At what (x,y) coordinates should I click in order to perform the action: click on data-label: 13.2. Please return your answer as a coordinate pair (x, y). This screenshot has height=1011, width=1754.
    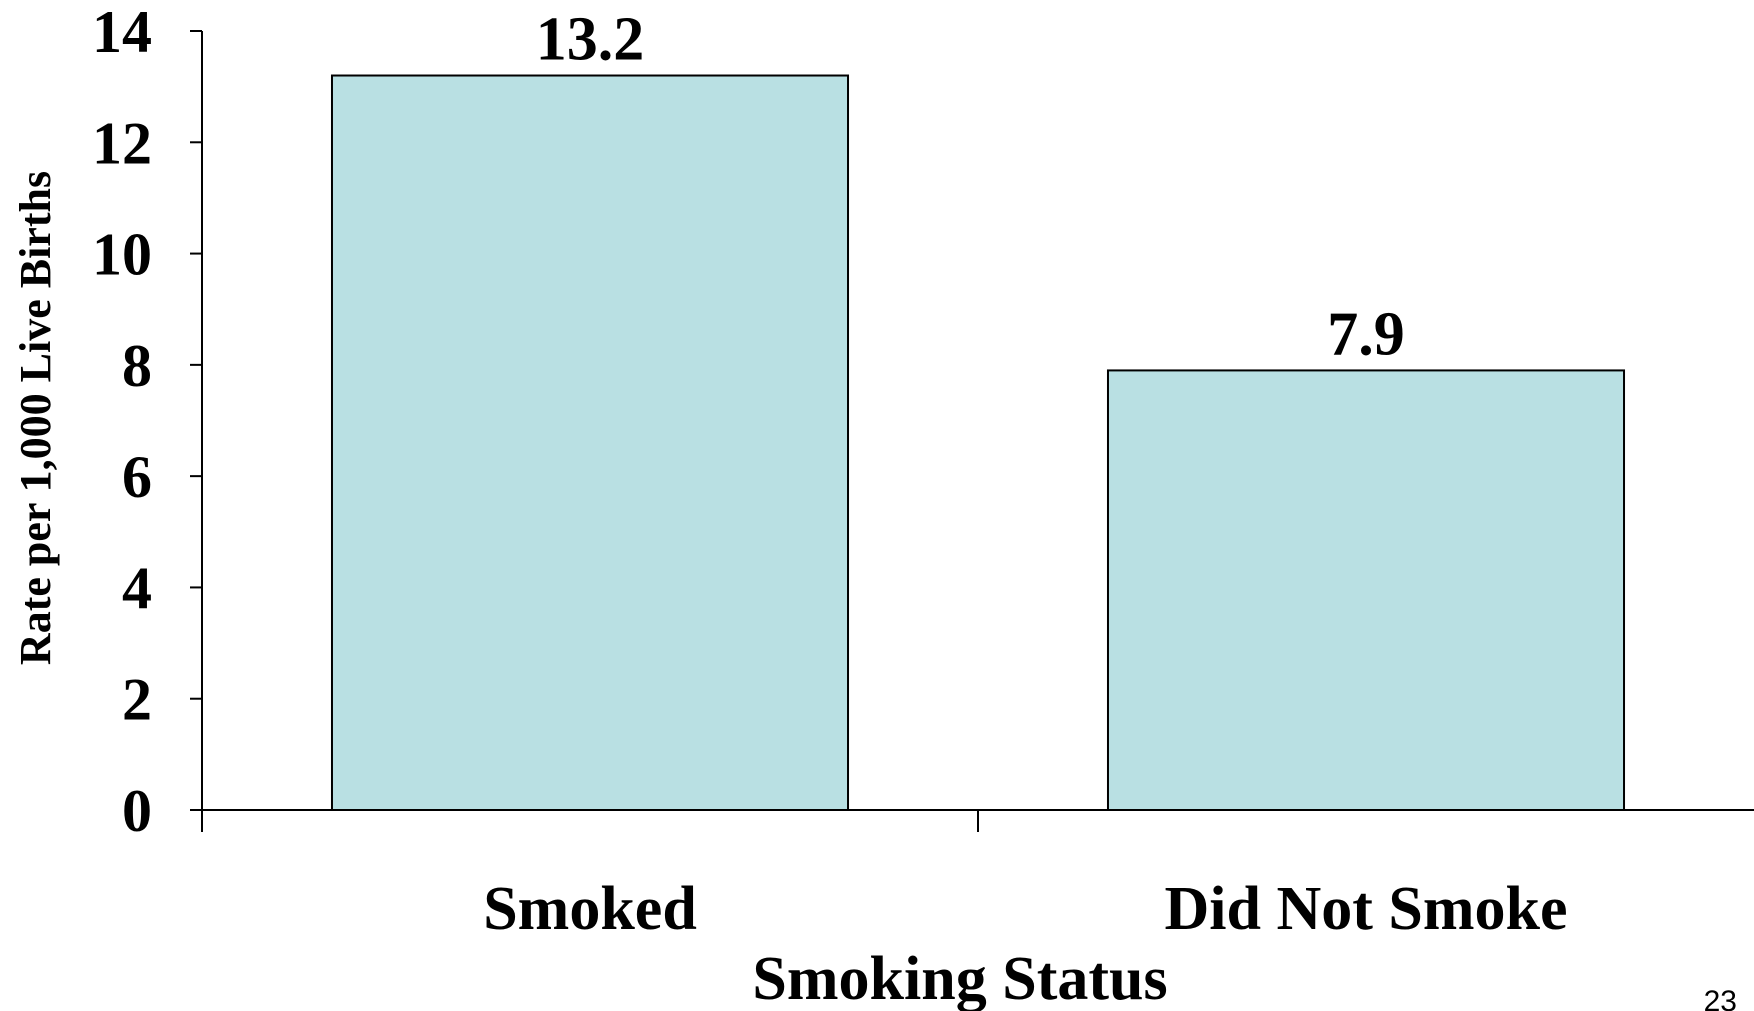
    Looking at the image, I should click on (590, 40).